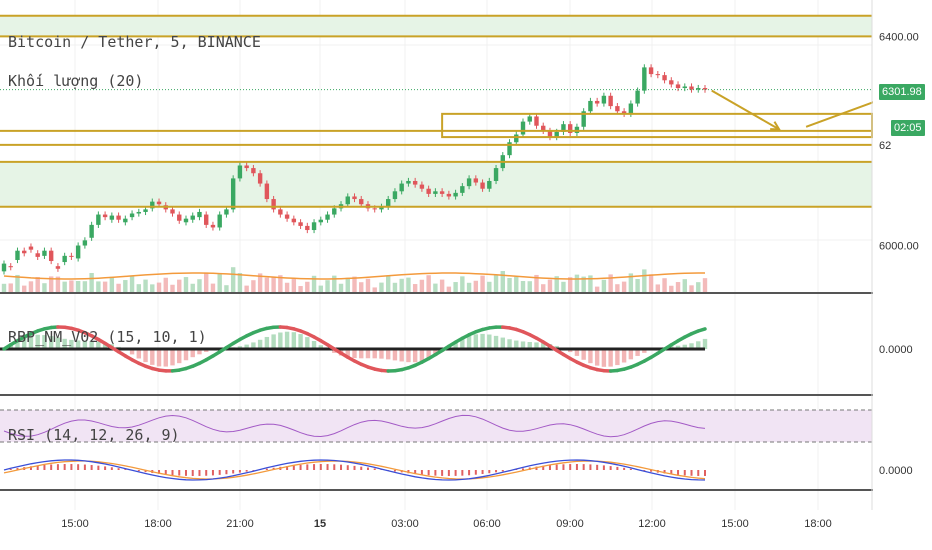 This screenshot has width=932, height=550. Describe the element at coordinates (899, 37) in the screenshot. I see `price-tick-0: 6400.00` at that location.